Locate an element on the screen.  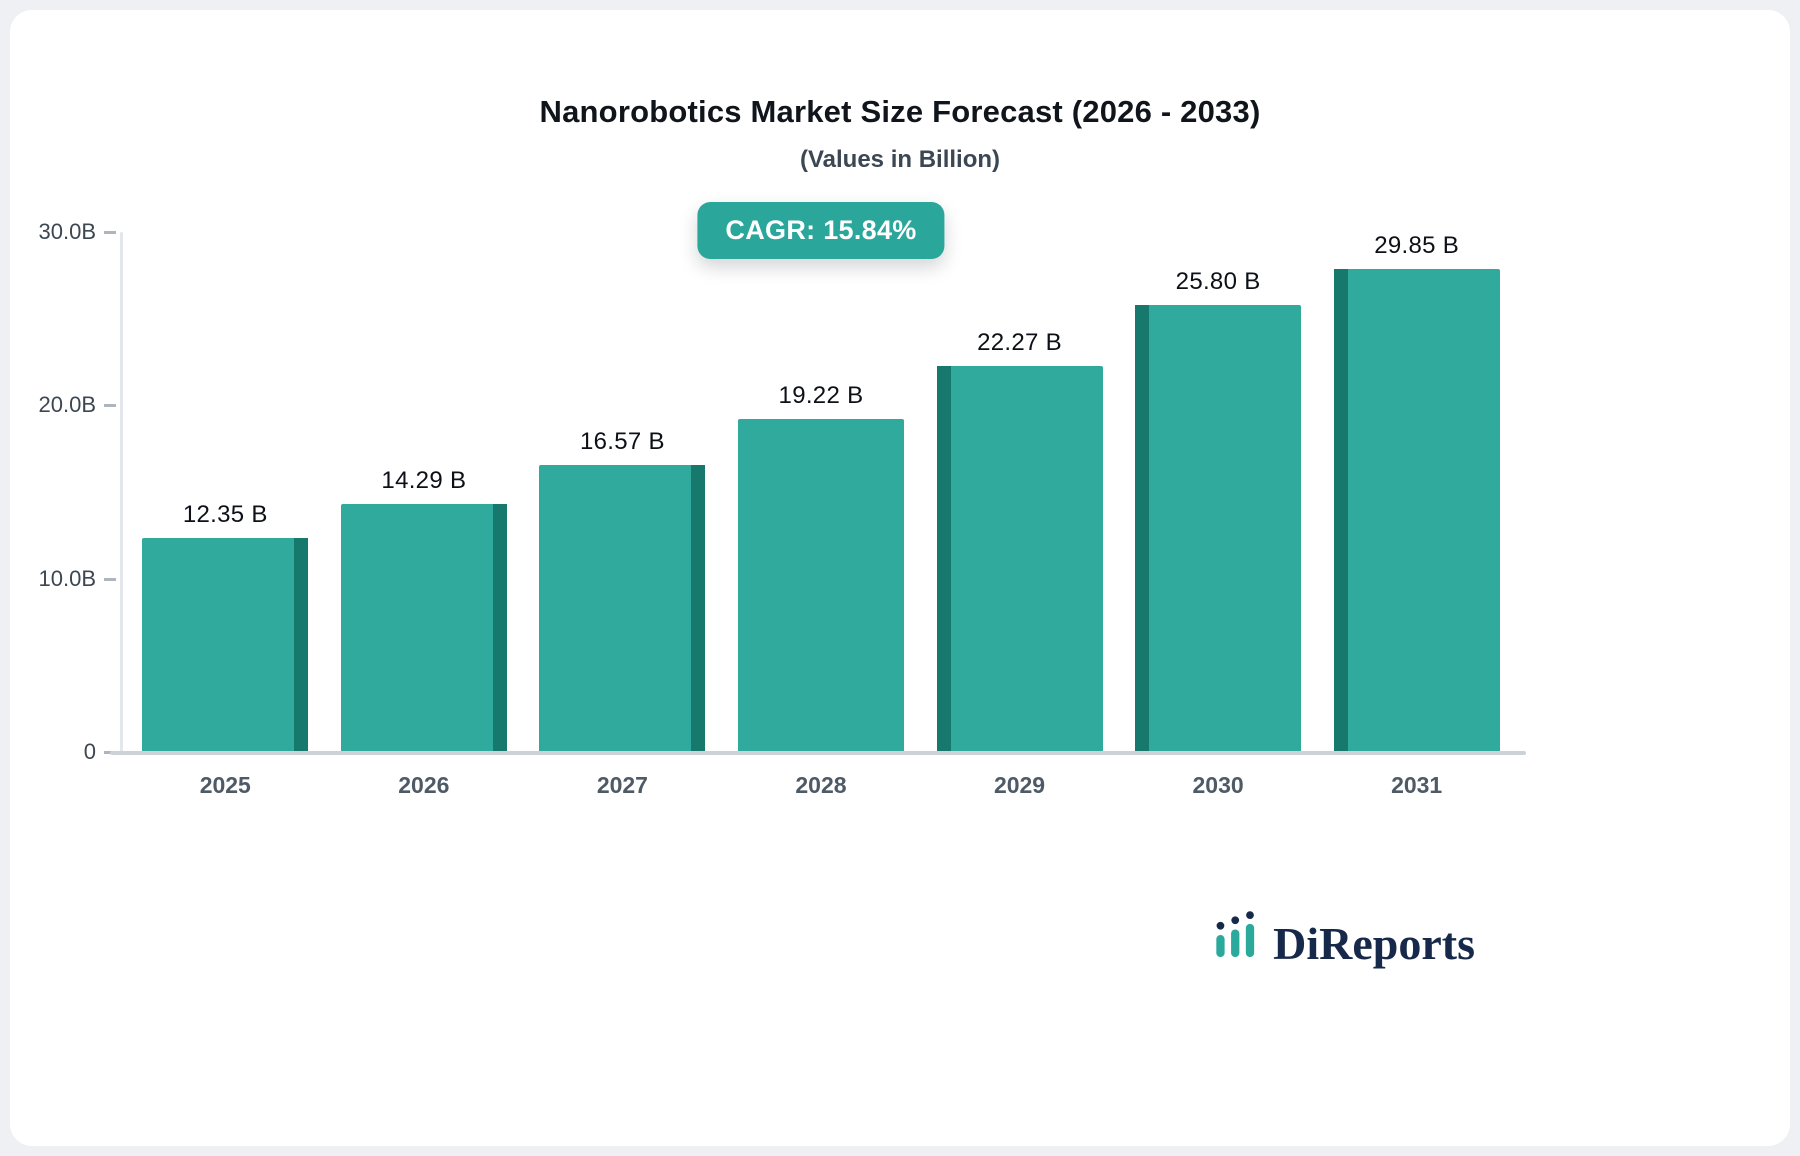
bar-group: 25.80 B 2030 is located at coordinates (1218, 515).